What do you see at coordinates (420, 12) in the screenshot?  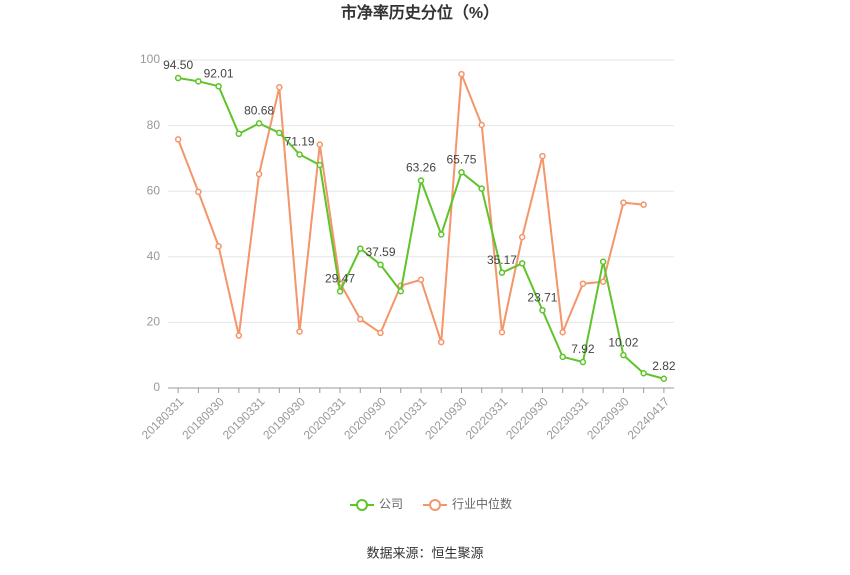 I see `chart-title: 市净率历史分位（%）` at bounding box center [420, 12].